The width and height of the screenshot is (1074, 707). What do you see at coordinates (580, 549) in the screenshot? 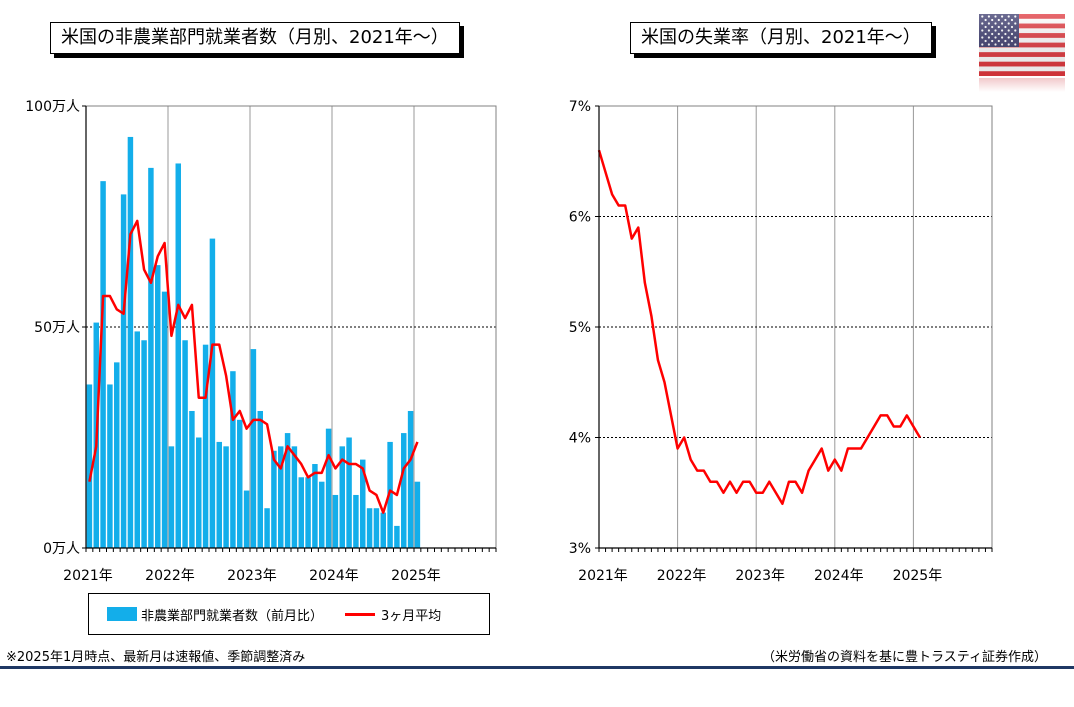
I see `y-tick-label: 3%` at bounding box center [580, 549].